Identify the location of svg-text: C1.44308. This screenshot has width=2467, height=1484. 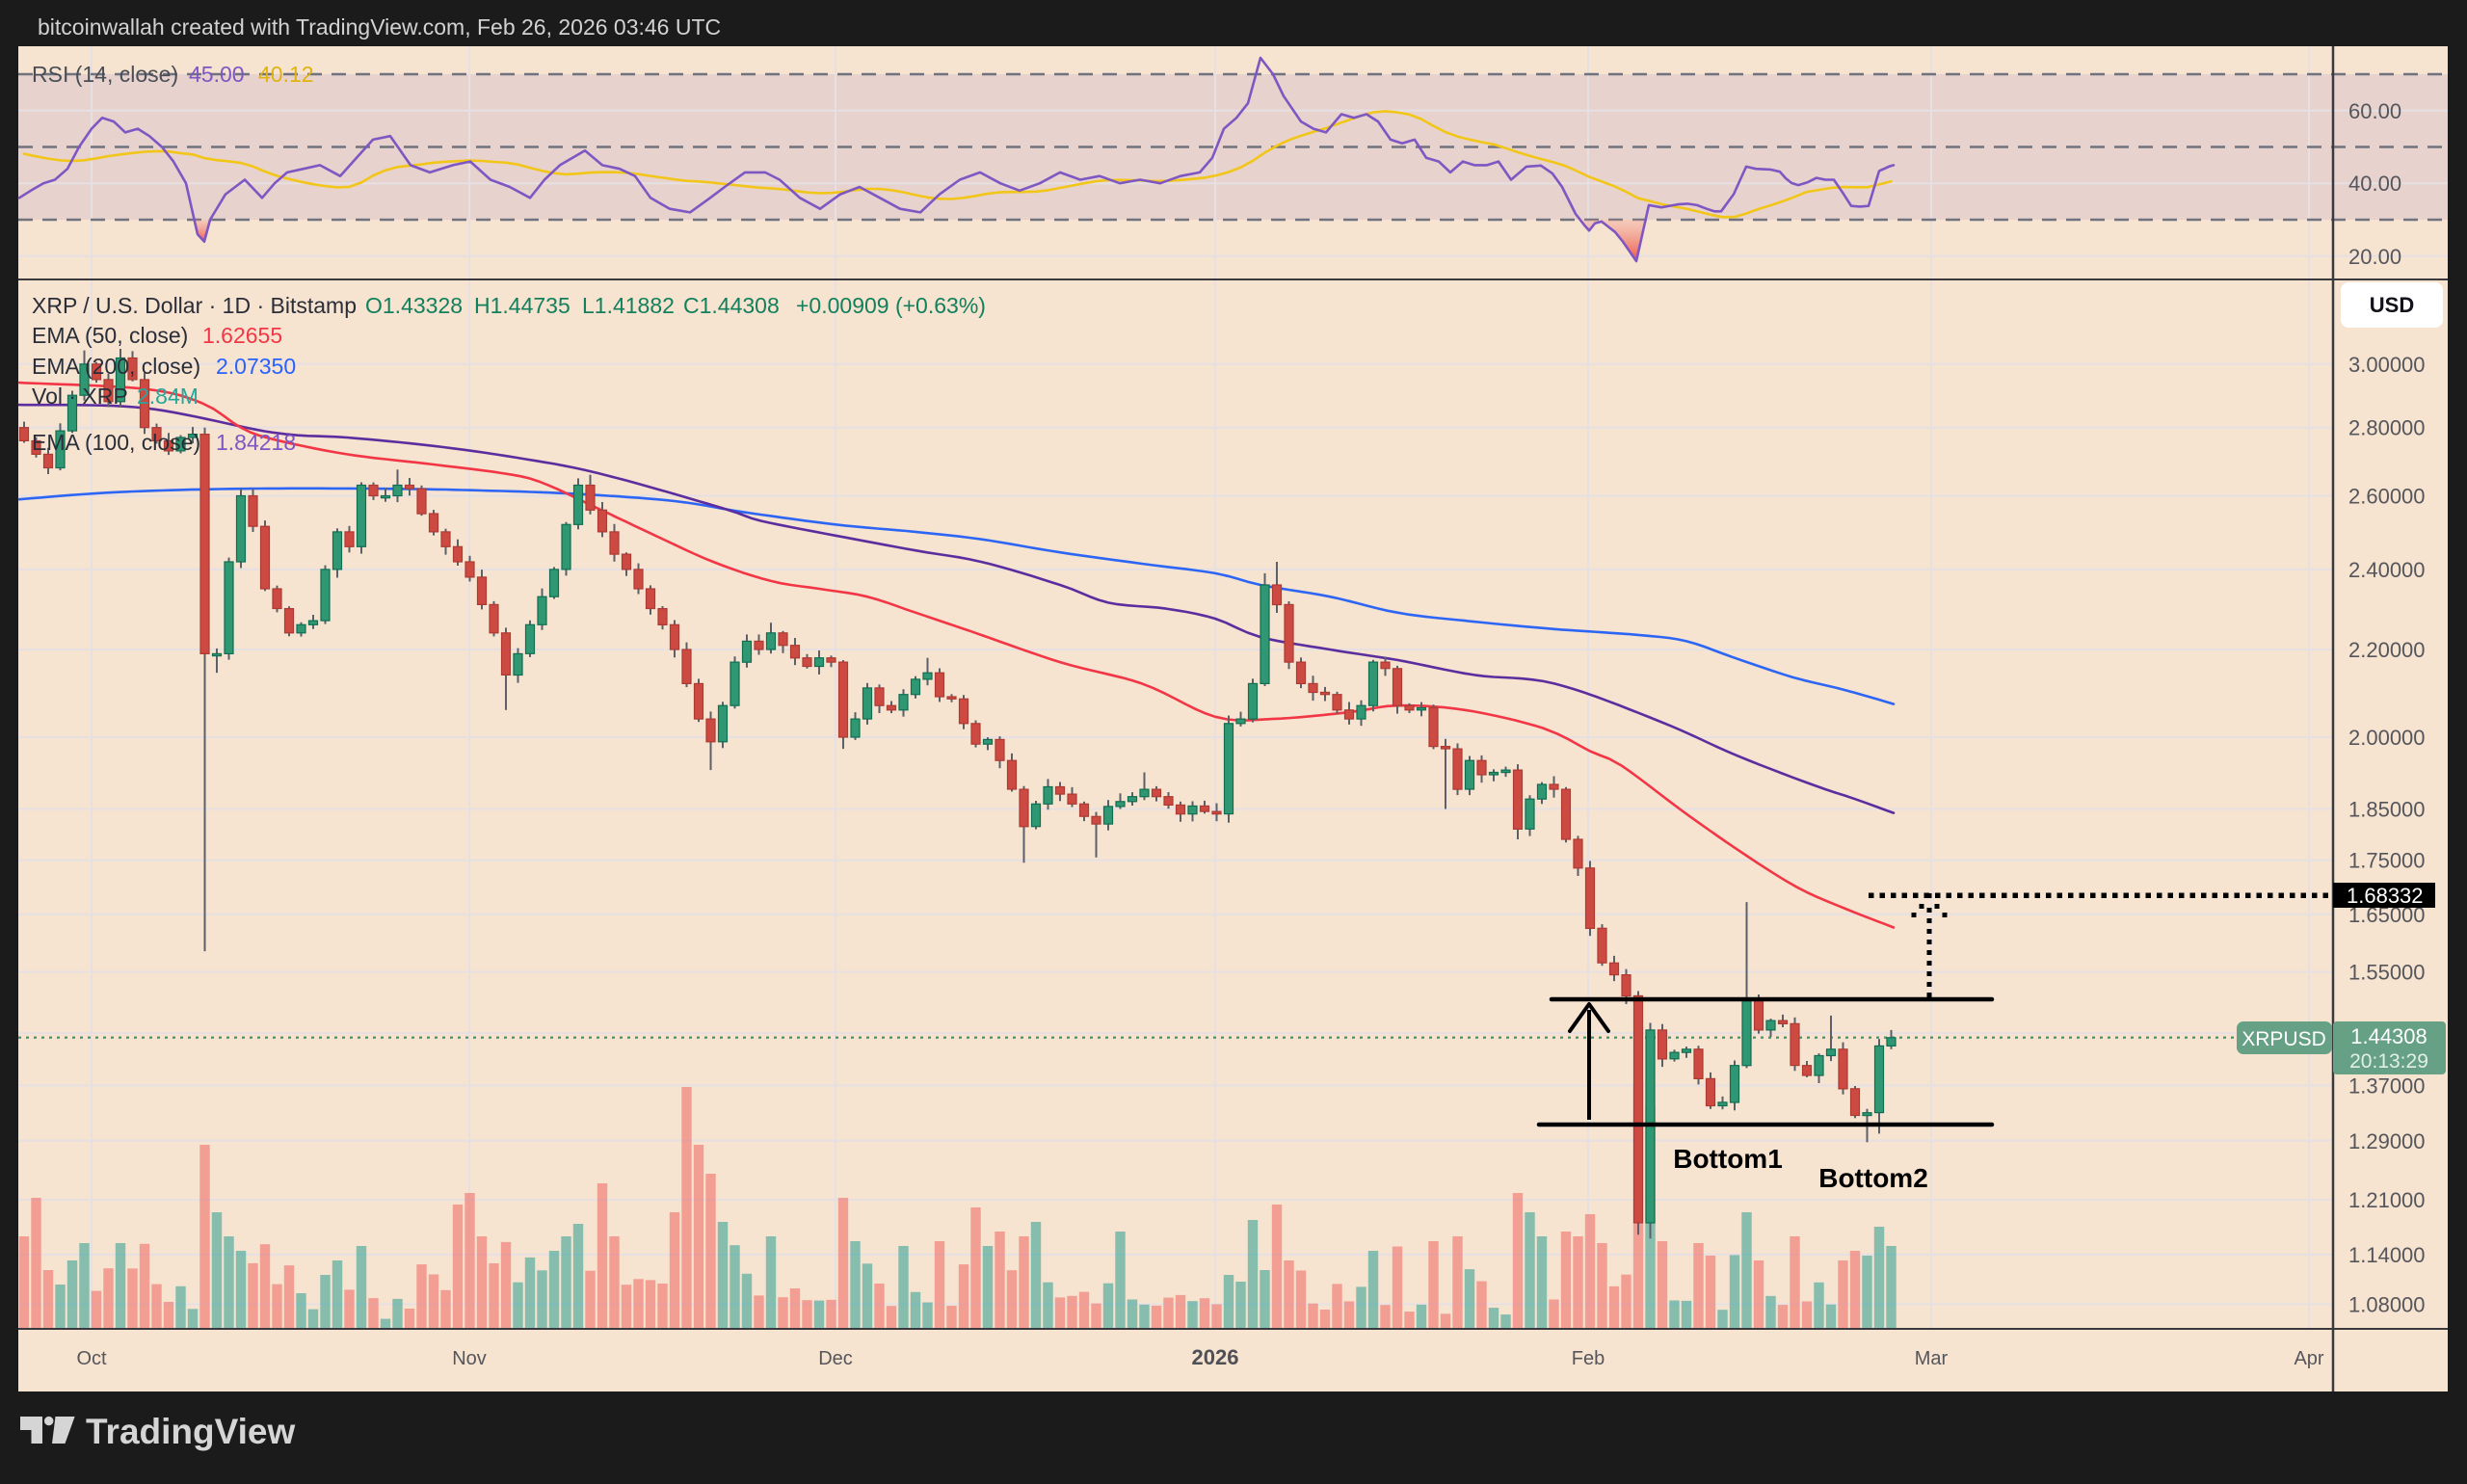
(731, 305).